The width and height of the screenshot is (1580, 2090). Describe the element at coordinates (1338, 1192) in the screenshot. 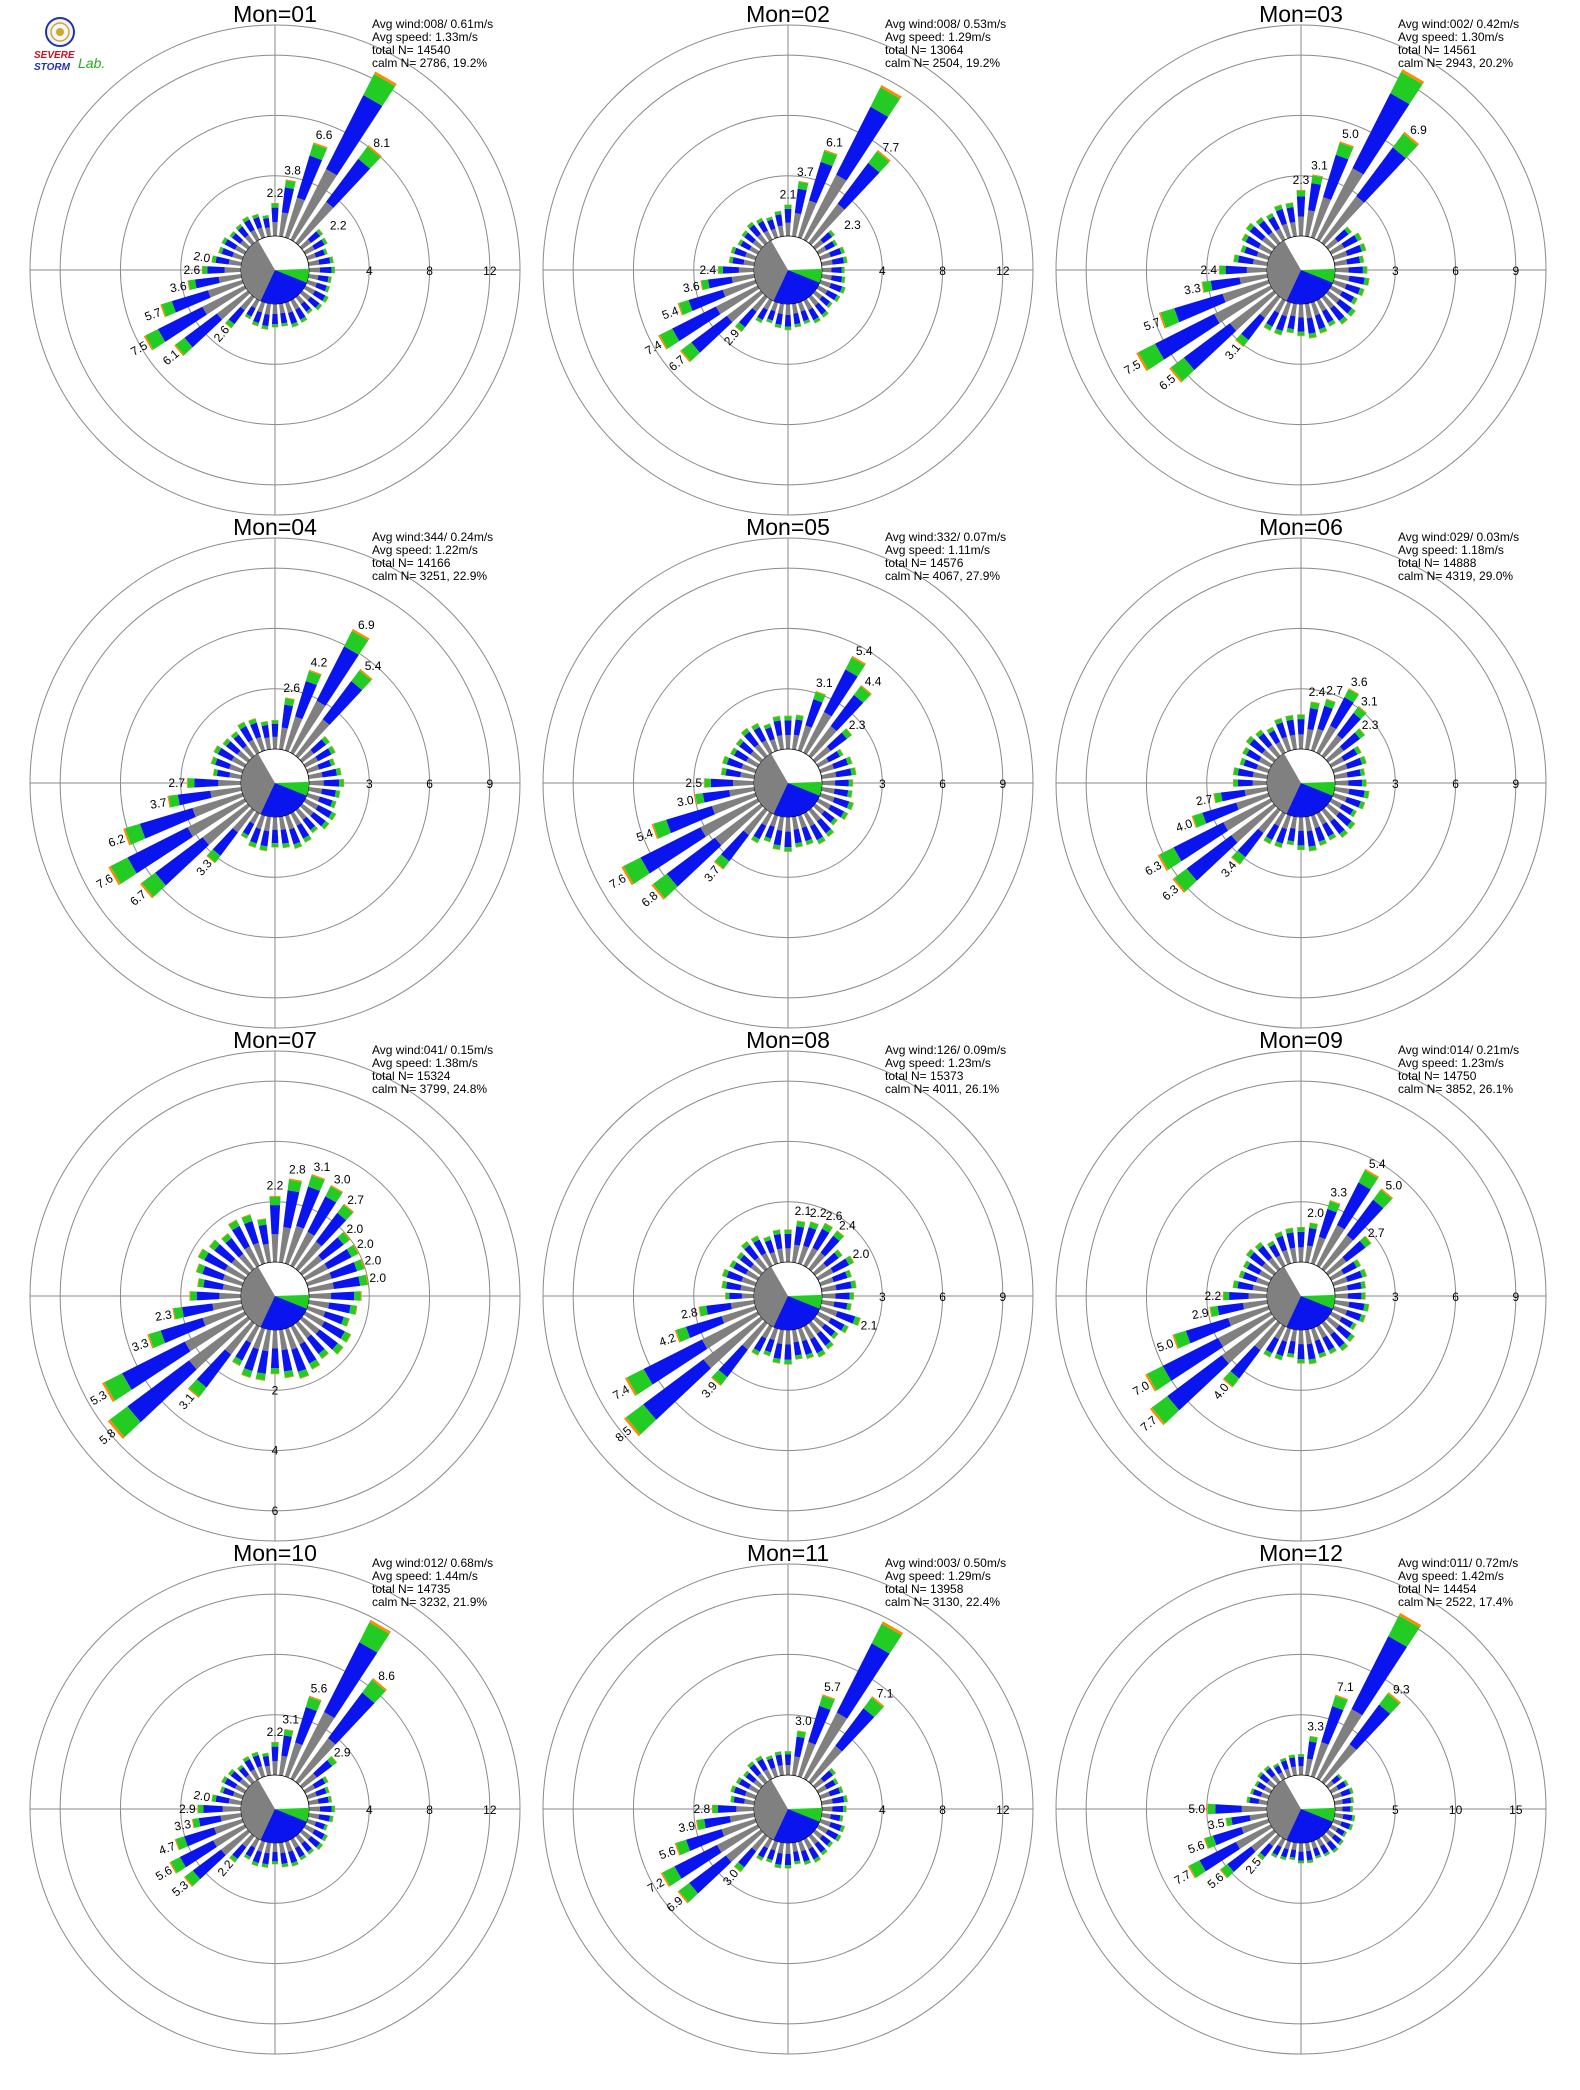

I see `petal-value-label: 3.3` at that location.